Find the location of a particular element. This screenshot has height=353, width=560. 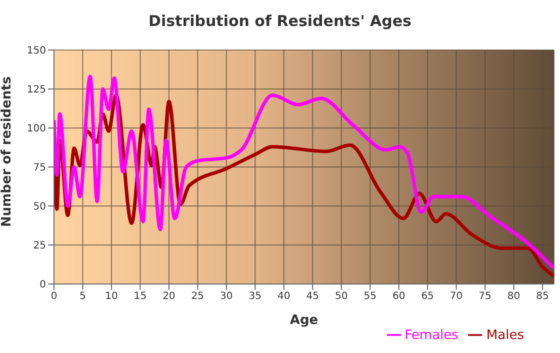

x-tick-label: 0 is located at coordinates (54, 296).